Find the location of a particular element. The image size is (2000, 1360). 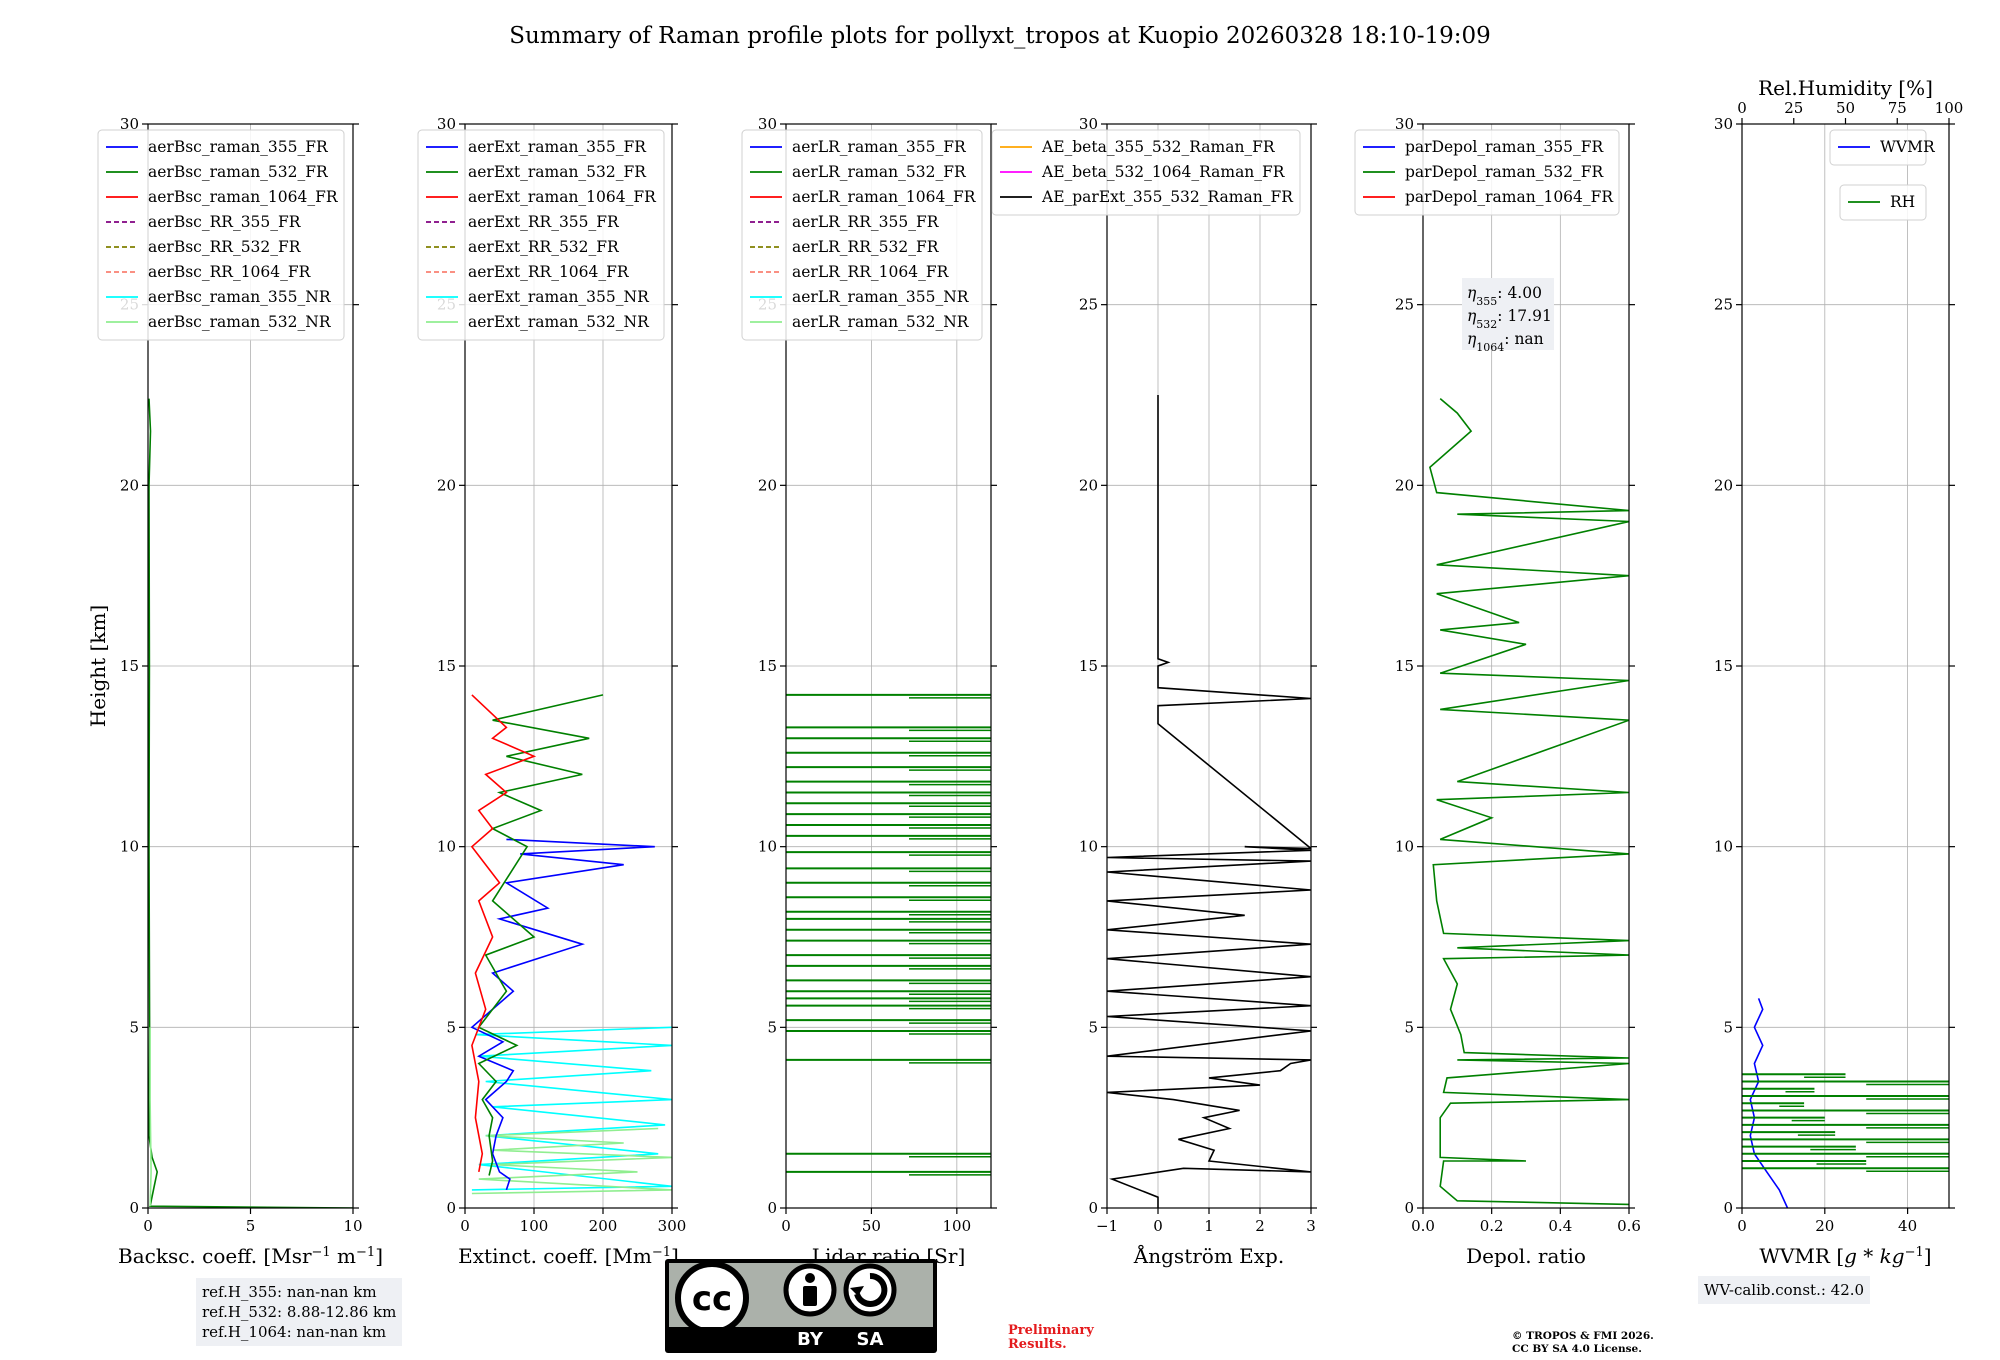

legend-label: aerBsc_raman_532_NR is located at coordinates (240, 322).